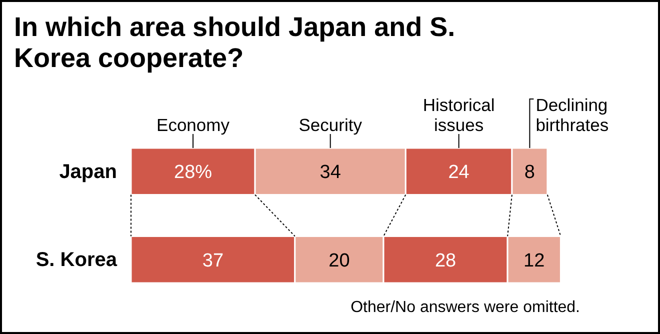  Describe the element at coordinates (458, 115) in the screenshot. I see `series-label: Historical issues` at that location.